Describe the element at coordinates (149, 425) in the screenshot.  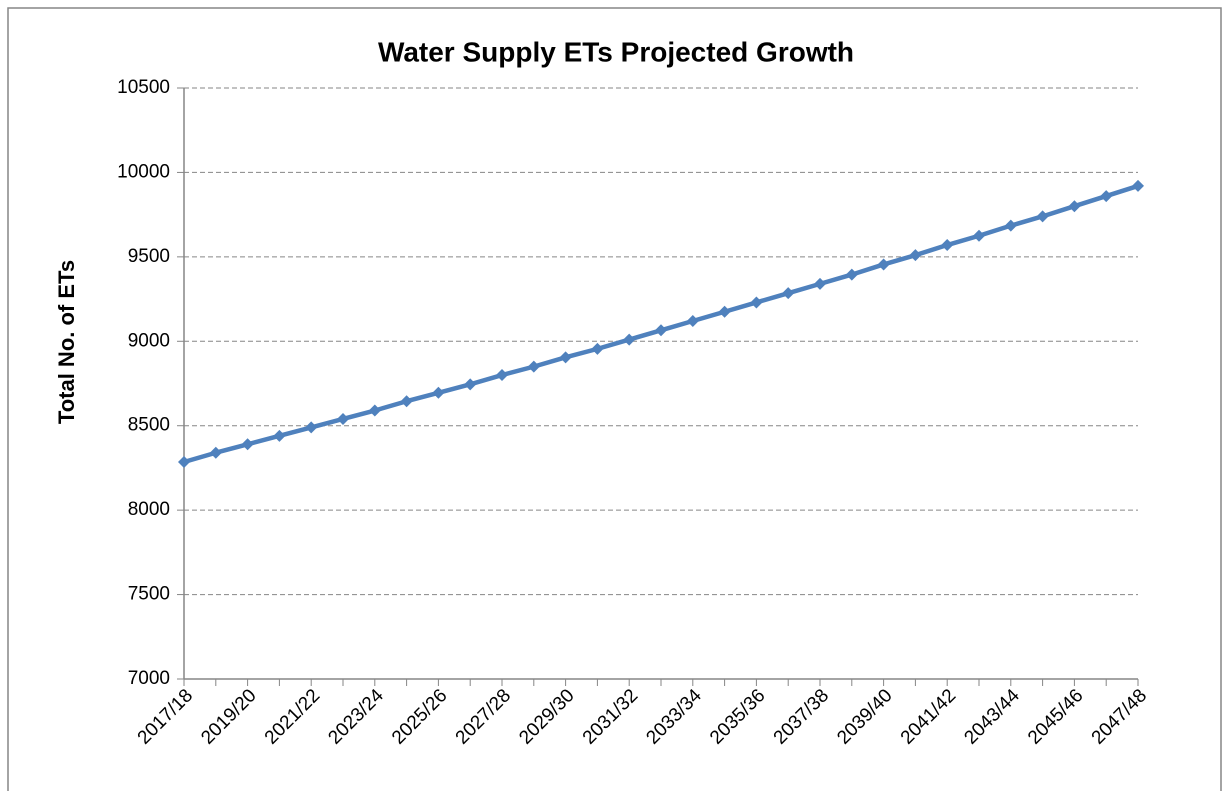
I see `y-tick-label: 8500` at that location.